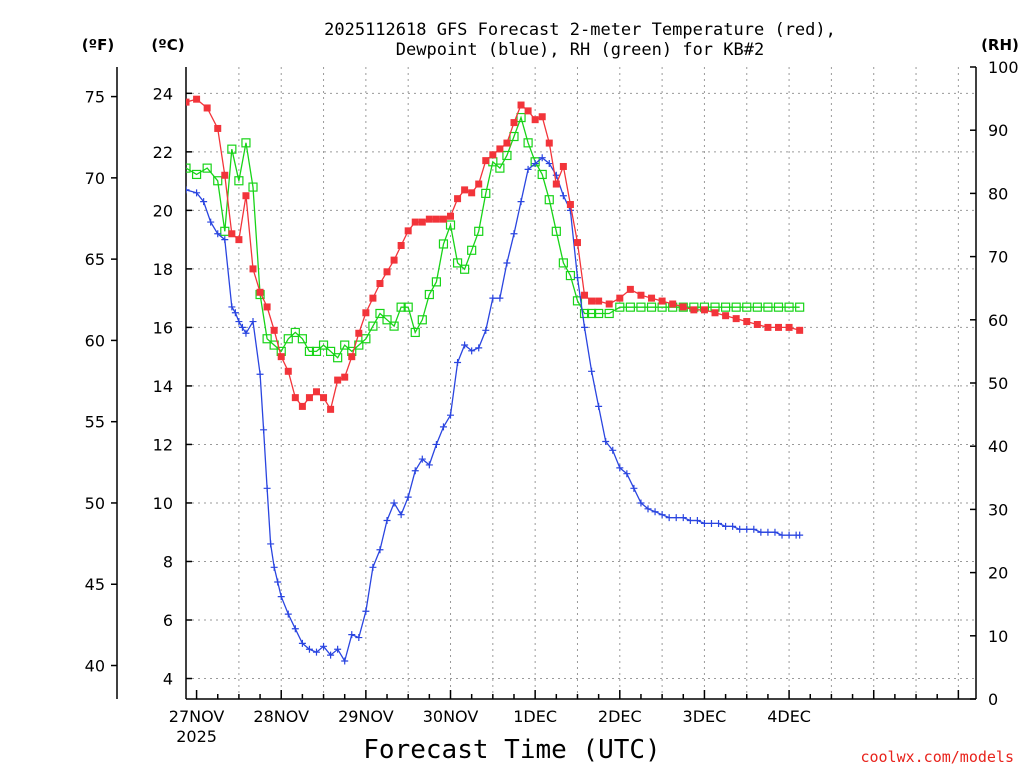 The height and width of the screenshot is (768, 1024). I want to click on fahrenheit-tick-label: 65, so click(95, 259).